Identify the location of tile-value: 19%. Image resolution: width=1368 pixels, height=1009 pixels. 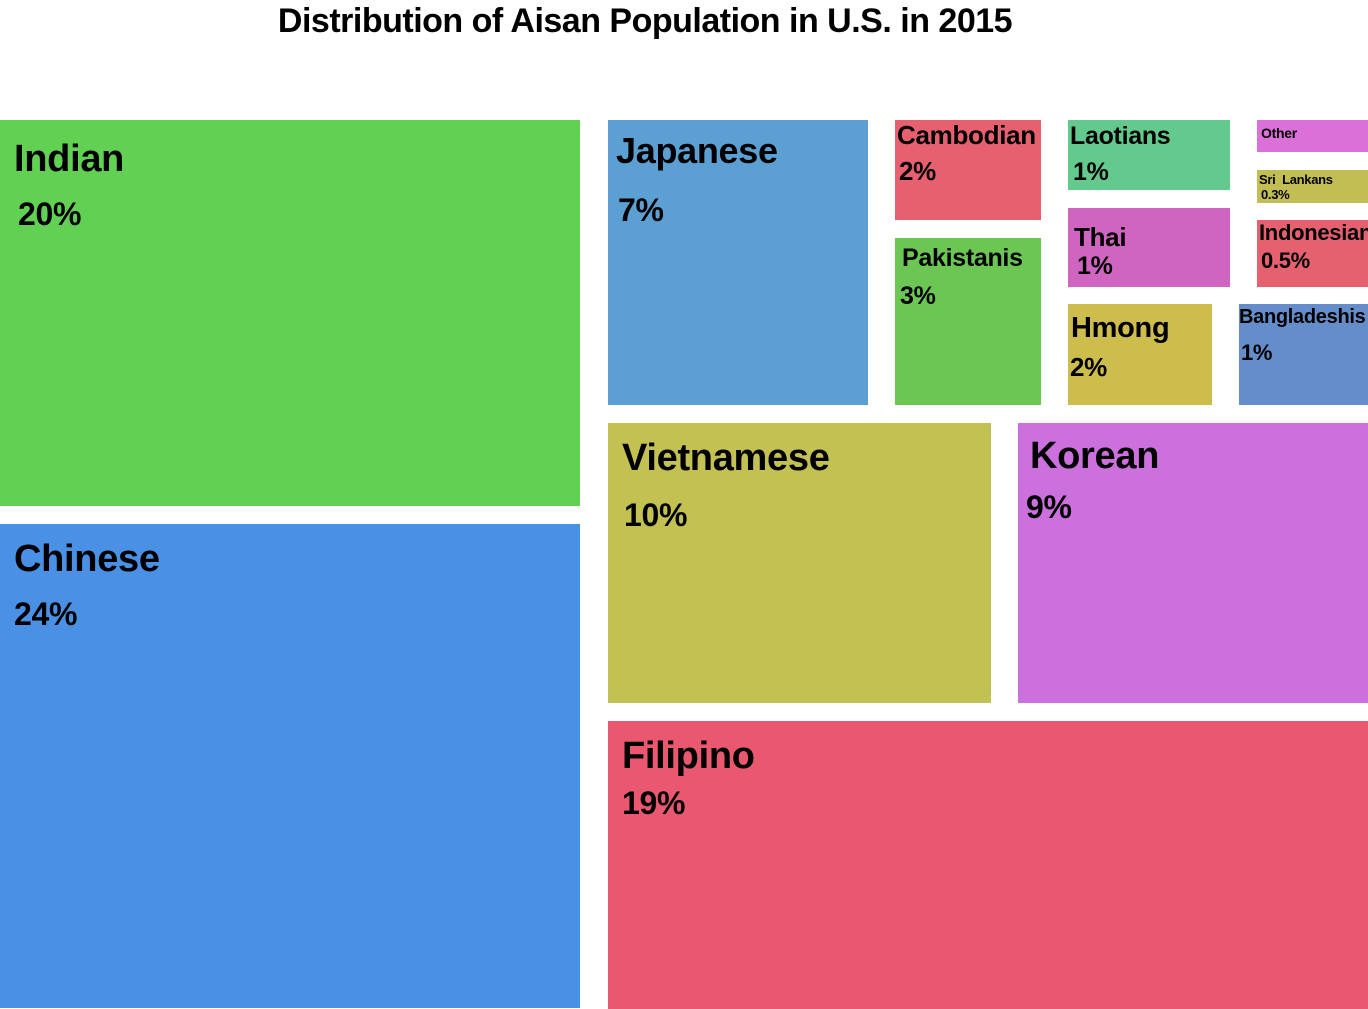
(654, 803).